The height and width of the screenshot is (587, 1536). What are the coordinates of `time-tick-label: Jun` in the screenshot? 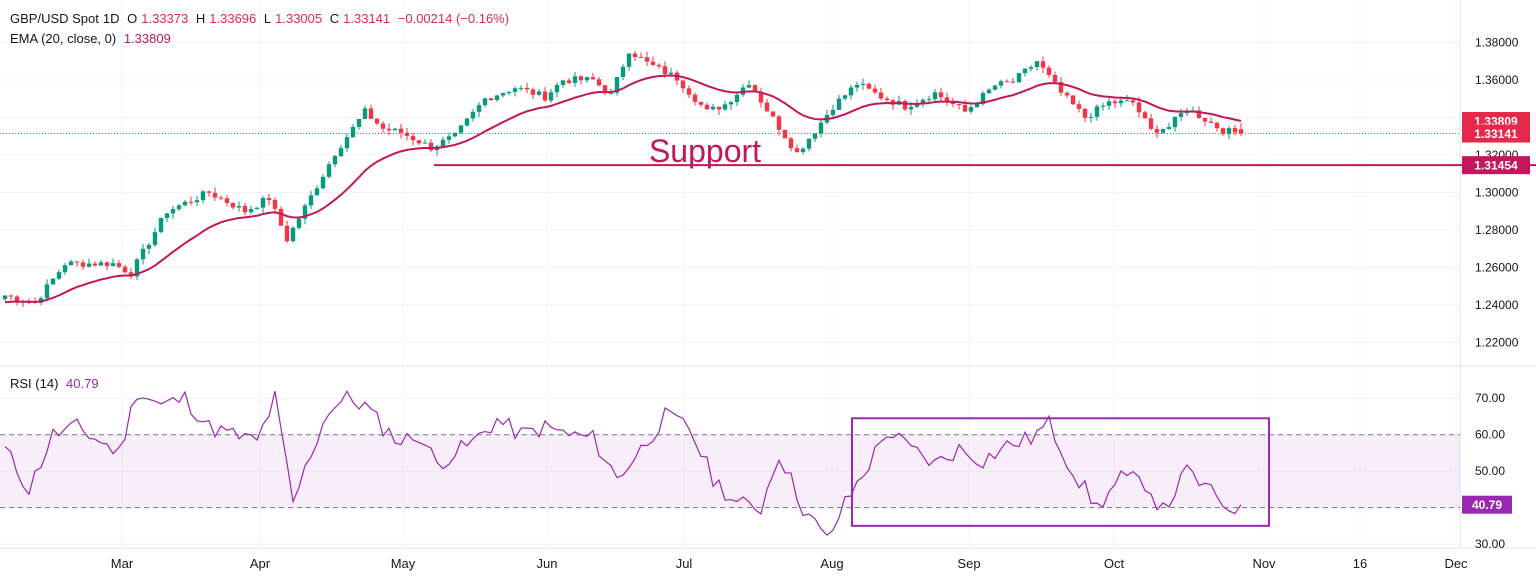 It's located at (547, 563).